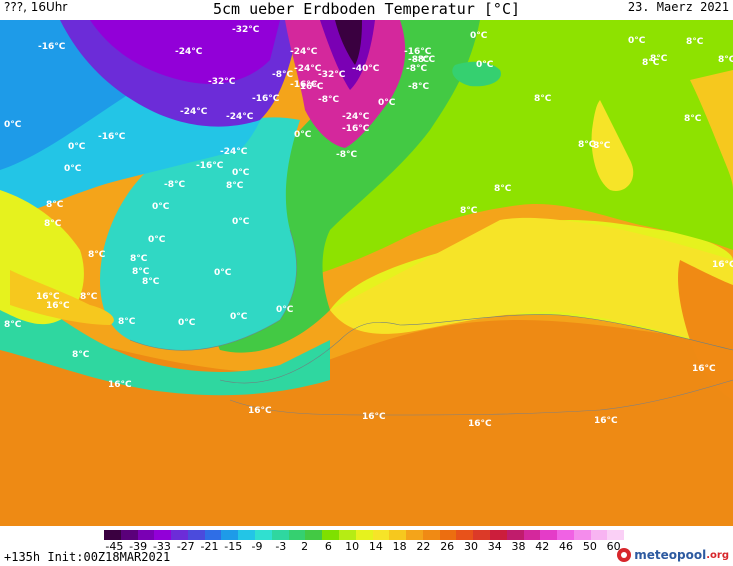 The width and height of the screenshot is (733, 566). Describe the element at coordinates (161, 546) in the screenshot. I see `colorbar-tick-label: -33` at that location.